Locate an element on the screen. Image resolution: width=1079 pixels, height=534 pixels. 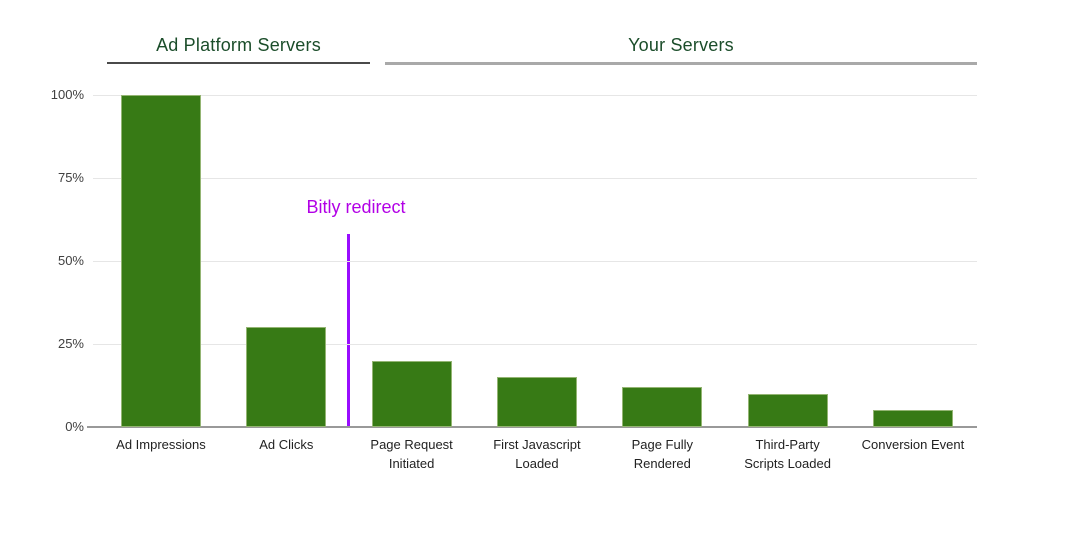
bar-page-fully-rendered is located at coordinates (662, 407).